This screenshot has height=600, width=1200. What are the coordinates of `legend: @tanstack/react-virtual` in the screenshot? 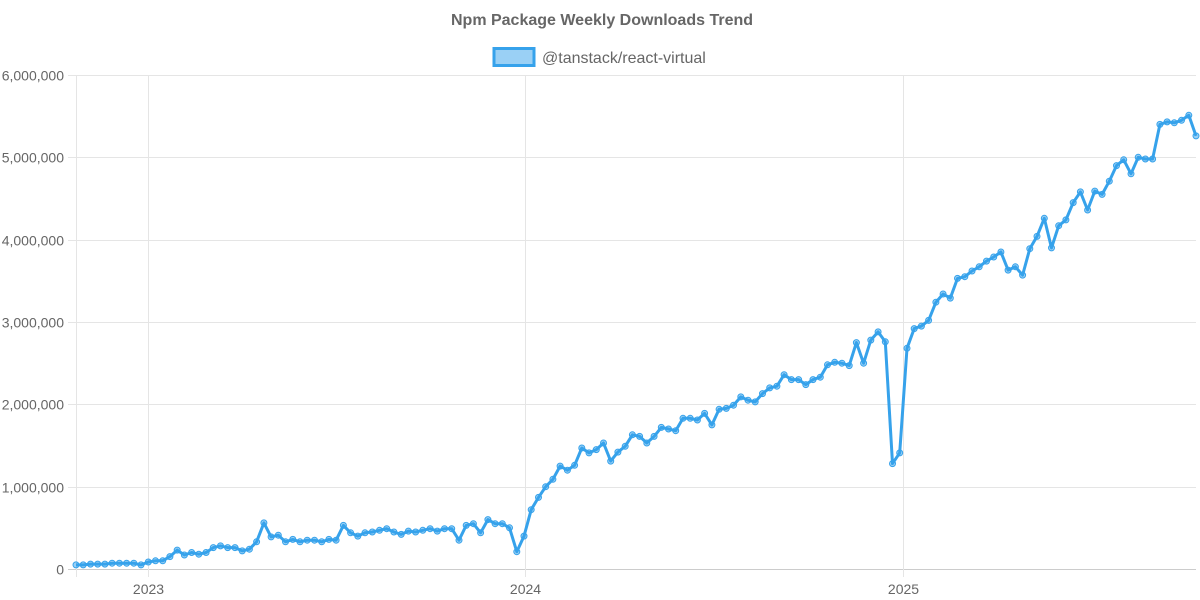 It's located at (599, 57).